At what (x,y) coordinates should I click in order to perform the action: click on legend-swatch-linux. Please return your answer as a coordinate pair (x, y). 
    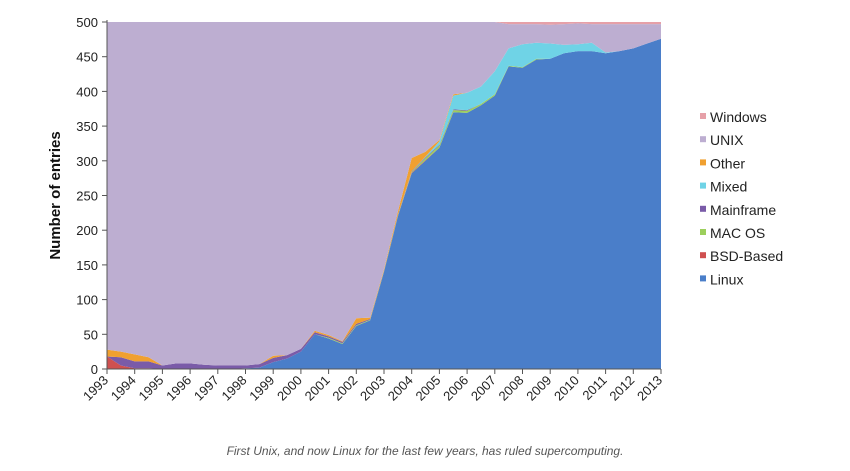
    Looking at the image, I should click on (703, 278).